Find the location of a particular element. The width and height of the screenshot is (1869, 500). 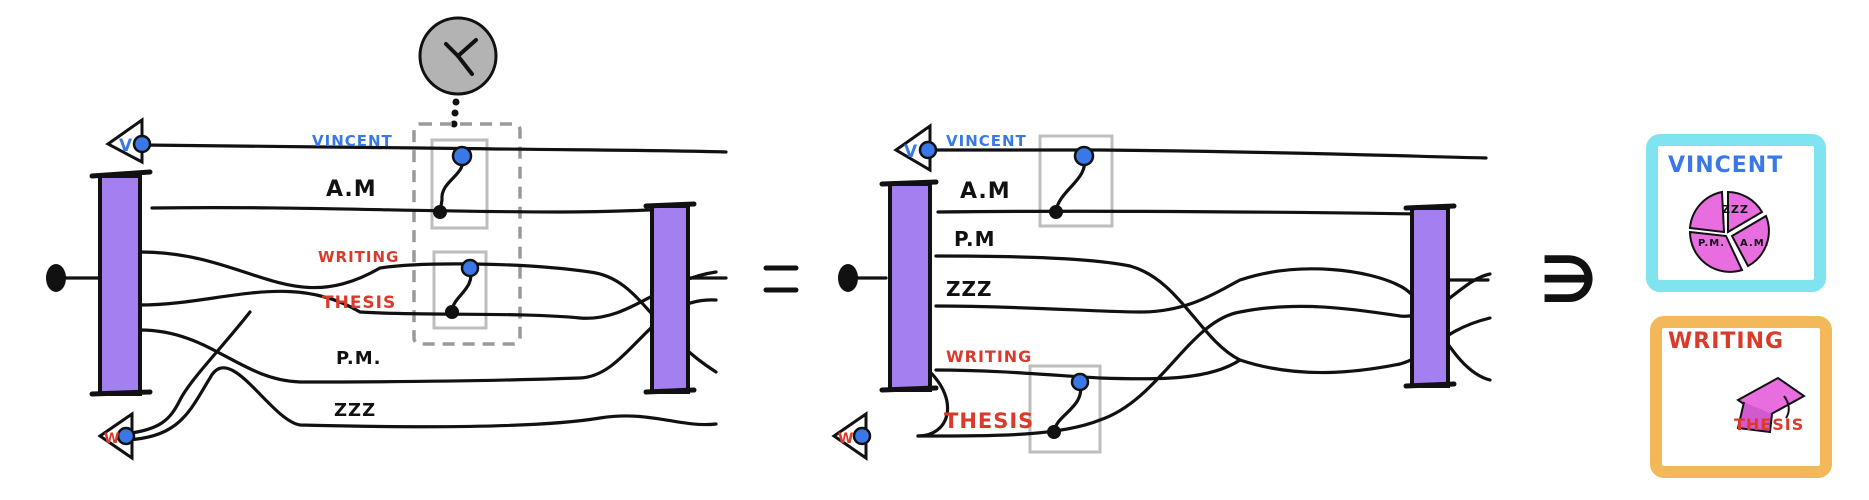

r-label-thesis: THESIS is located at coordinates (989, 421).